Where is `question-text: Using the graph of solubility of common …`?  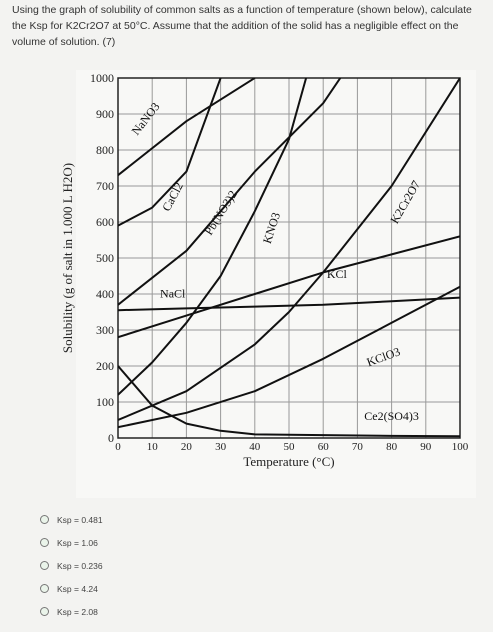
question-text: Using the graph of solubility of common … is located at coordinates (242, 26).